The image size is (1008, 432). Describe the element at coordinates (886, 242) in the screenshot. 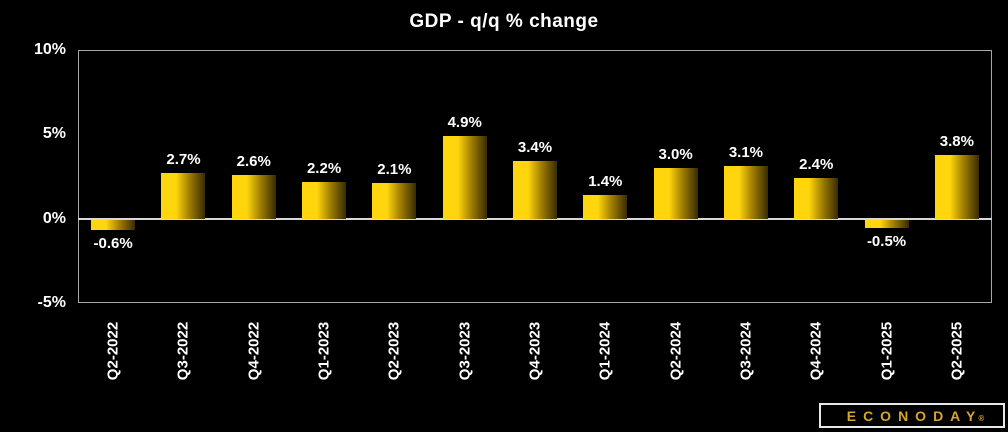

I see `bar-value-label: -0.5%` at that location.